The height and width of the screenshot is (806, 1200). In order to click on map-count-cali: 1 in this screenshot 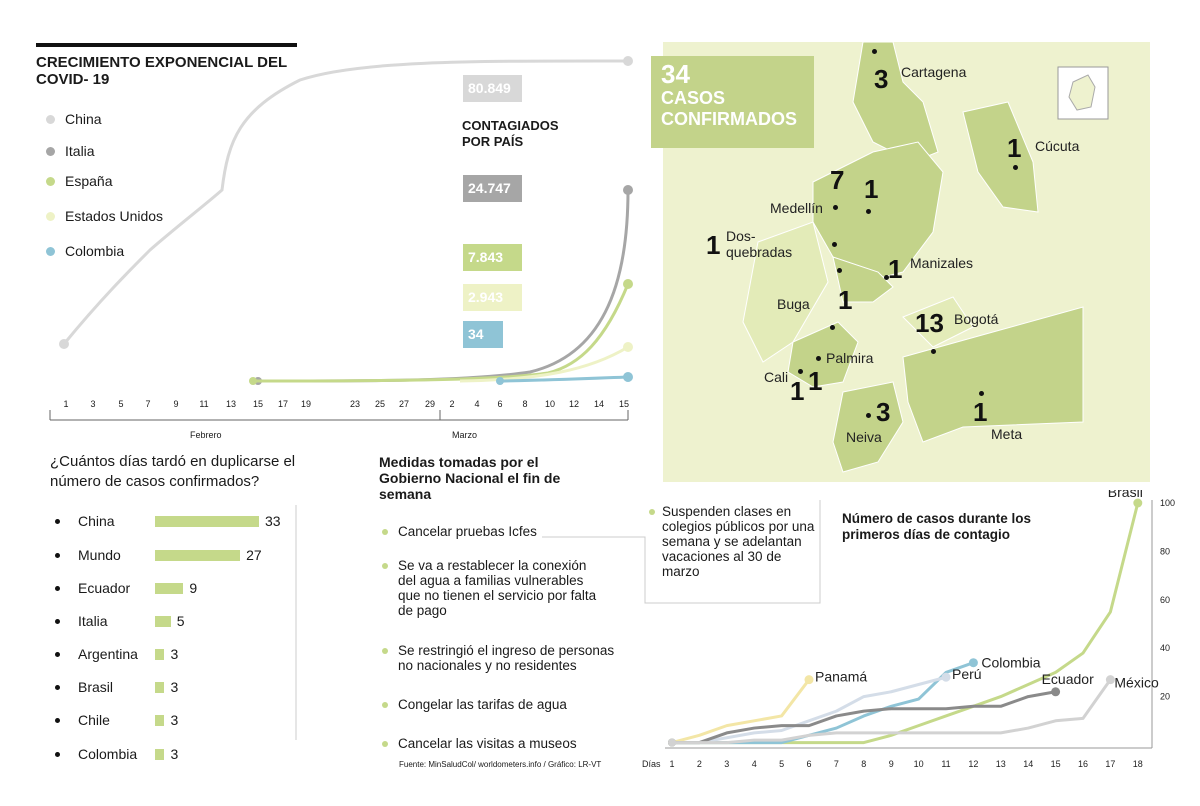, I will do `click(797, 391)`.